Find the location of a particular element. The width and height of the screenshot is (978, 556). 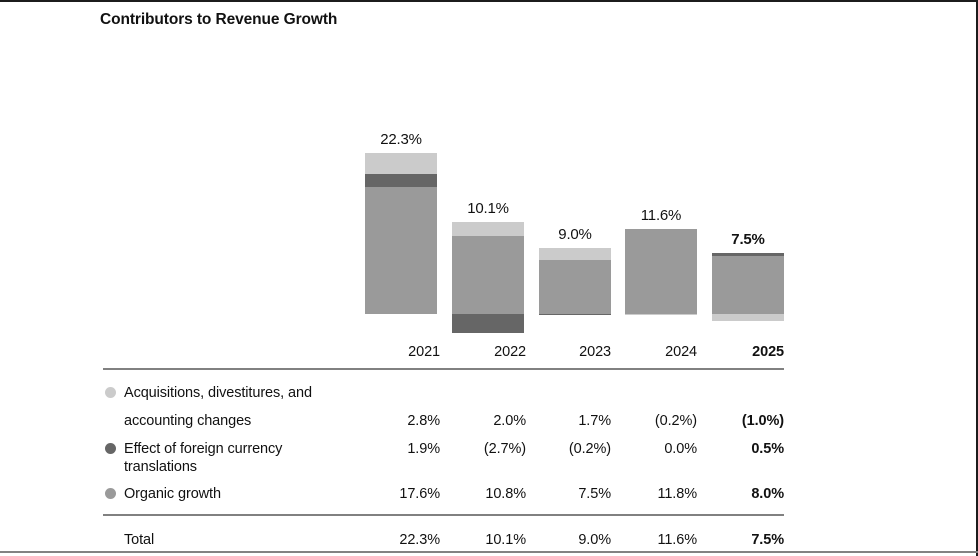

fx-2024: 0.0% is located at coordinates (680, 449).